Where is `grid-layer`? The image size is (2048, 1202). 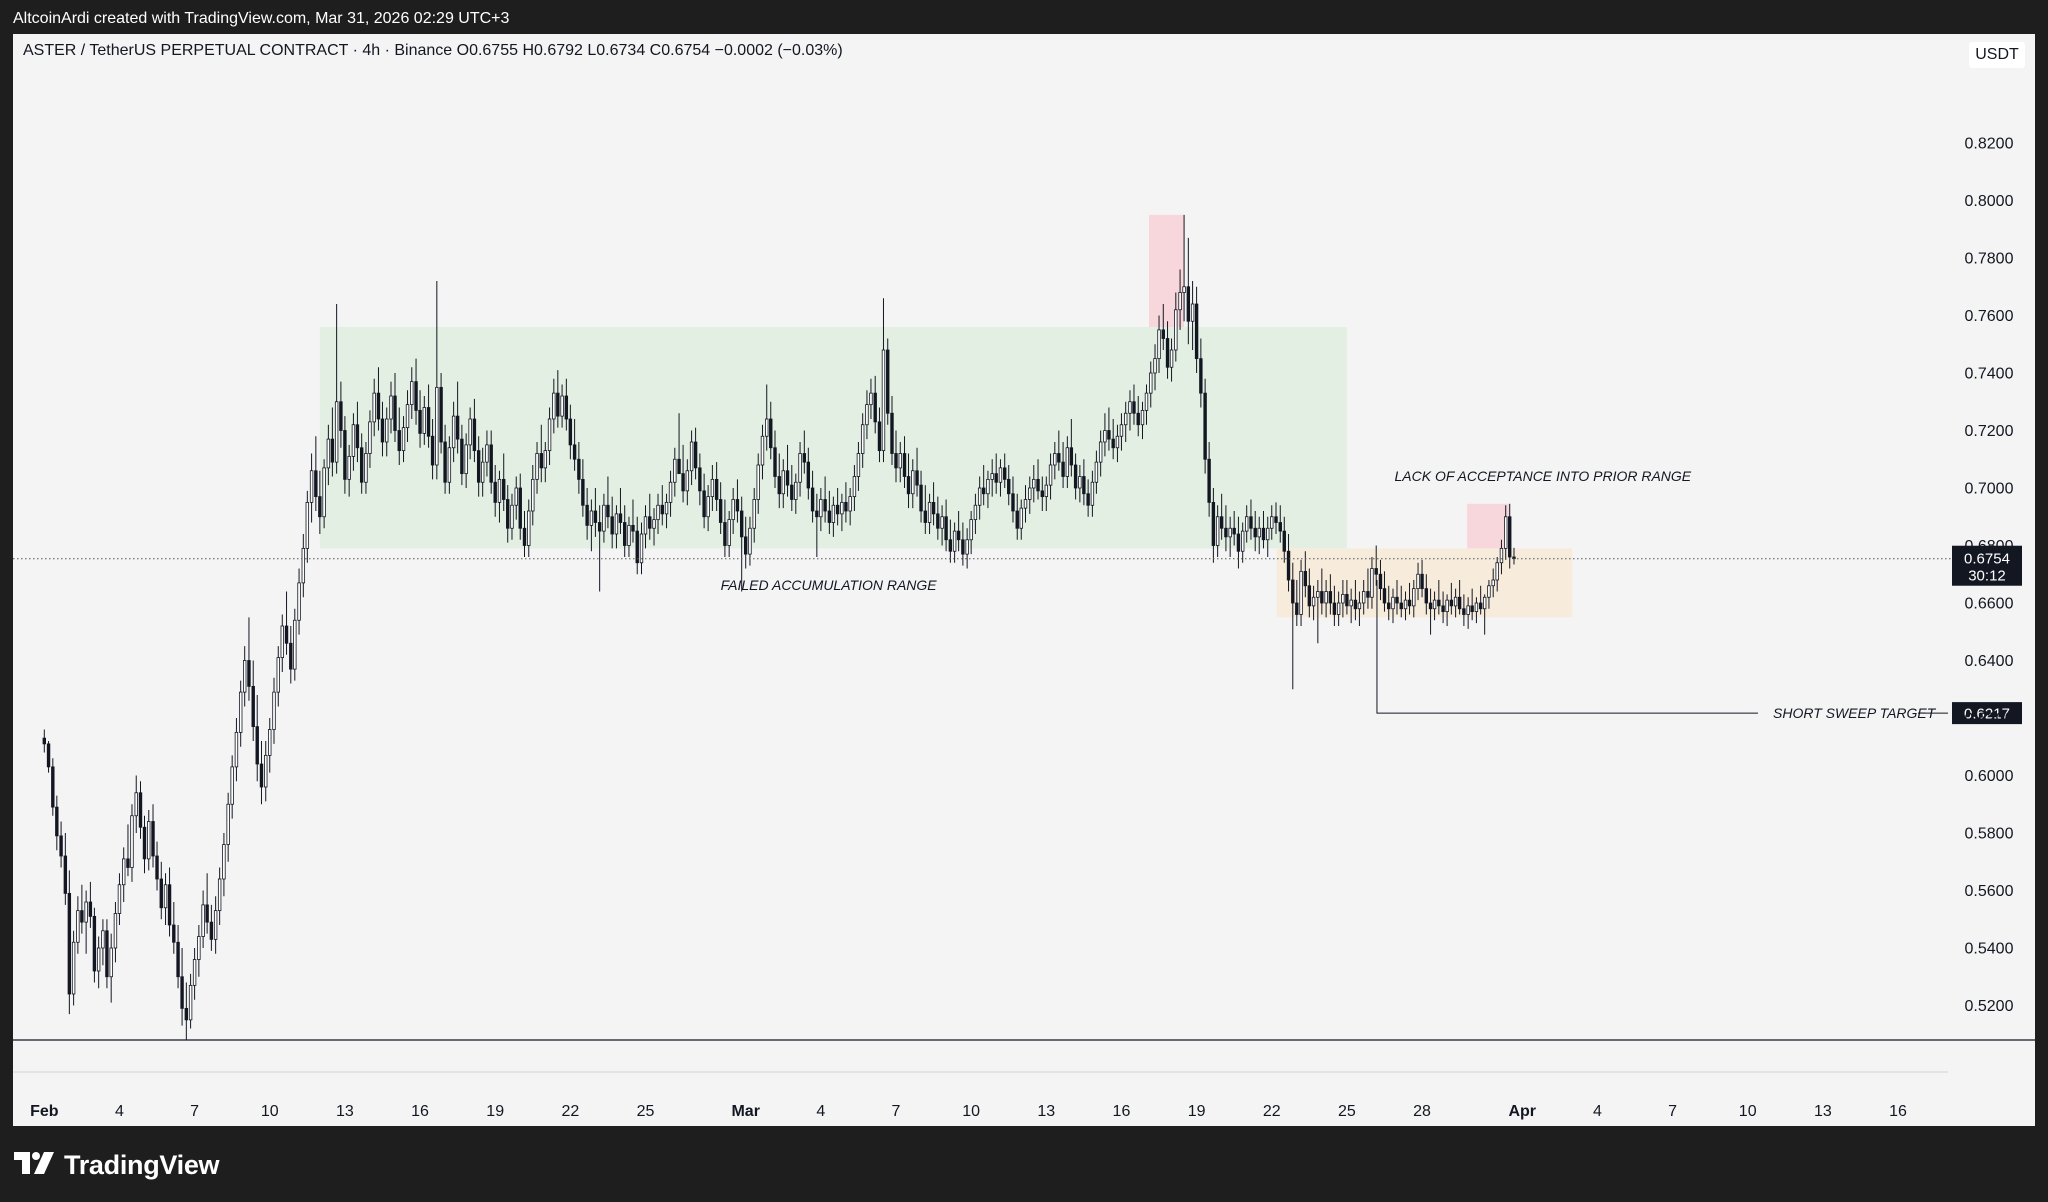 grid-layer is located at coordinates (1024, 1056).